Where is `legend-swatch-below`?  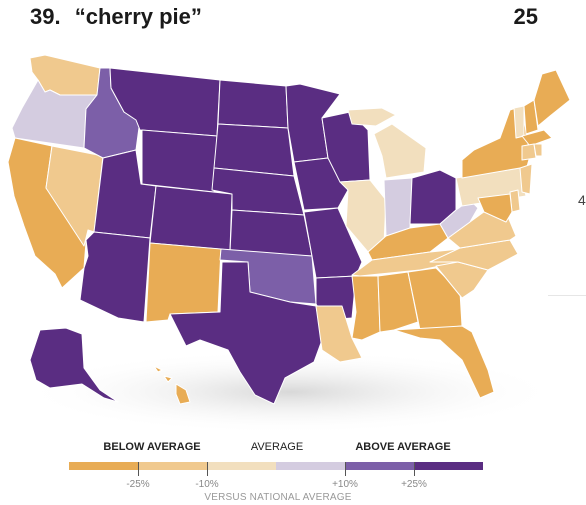 legend-swatch-below is located at coordinates (172, 466).